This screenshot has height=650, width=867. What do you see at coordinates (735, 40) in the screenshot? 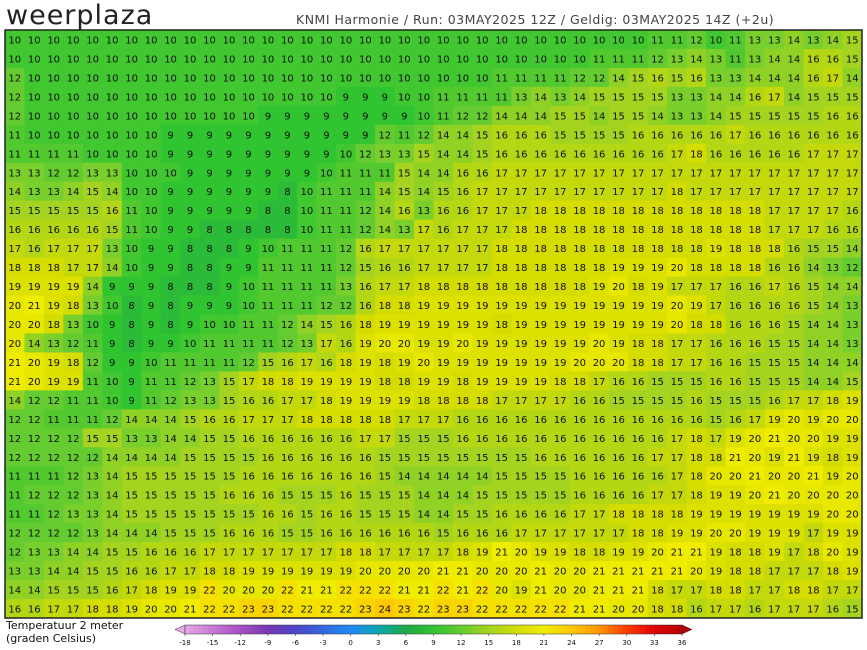
I see `temperature-label: 11` at bounding box center [735, 40].